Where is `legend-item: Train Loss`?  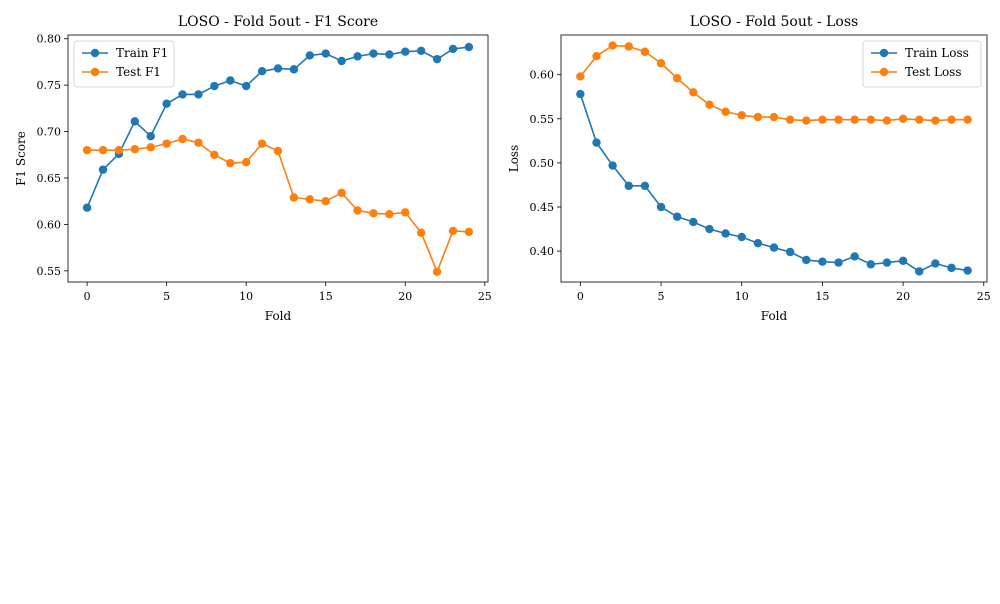
legend-item: Train Loss is located at coordinates (920, 53).